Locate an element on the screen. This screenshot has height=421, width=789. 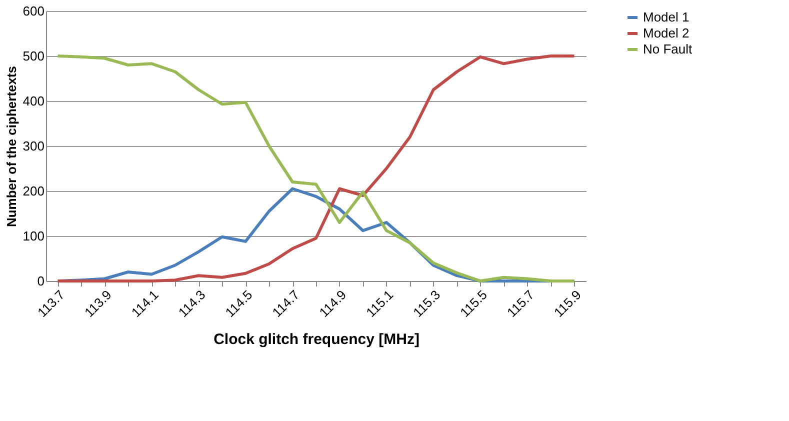
y-tick-label: 500 is located at coordinates (33, 56).